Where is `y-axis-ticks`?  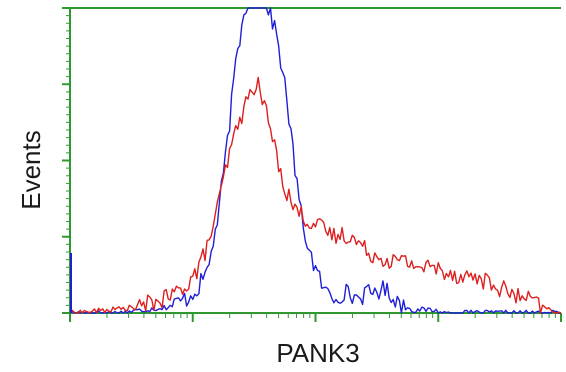
y-axis-ticks is located at coordinates (66, 160).